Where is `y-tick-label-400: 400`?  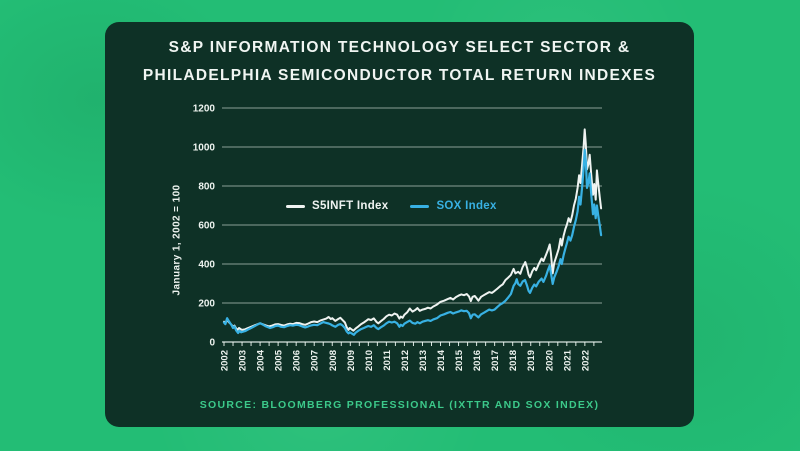 y-tick-label-400: 400 is located at coordinates (206, 265).